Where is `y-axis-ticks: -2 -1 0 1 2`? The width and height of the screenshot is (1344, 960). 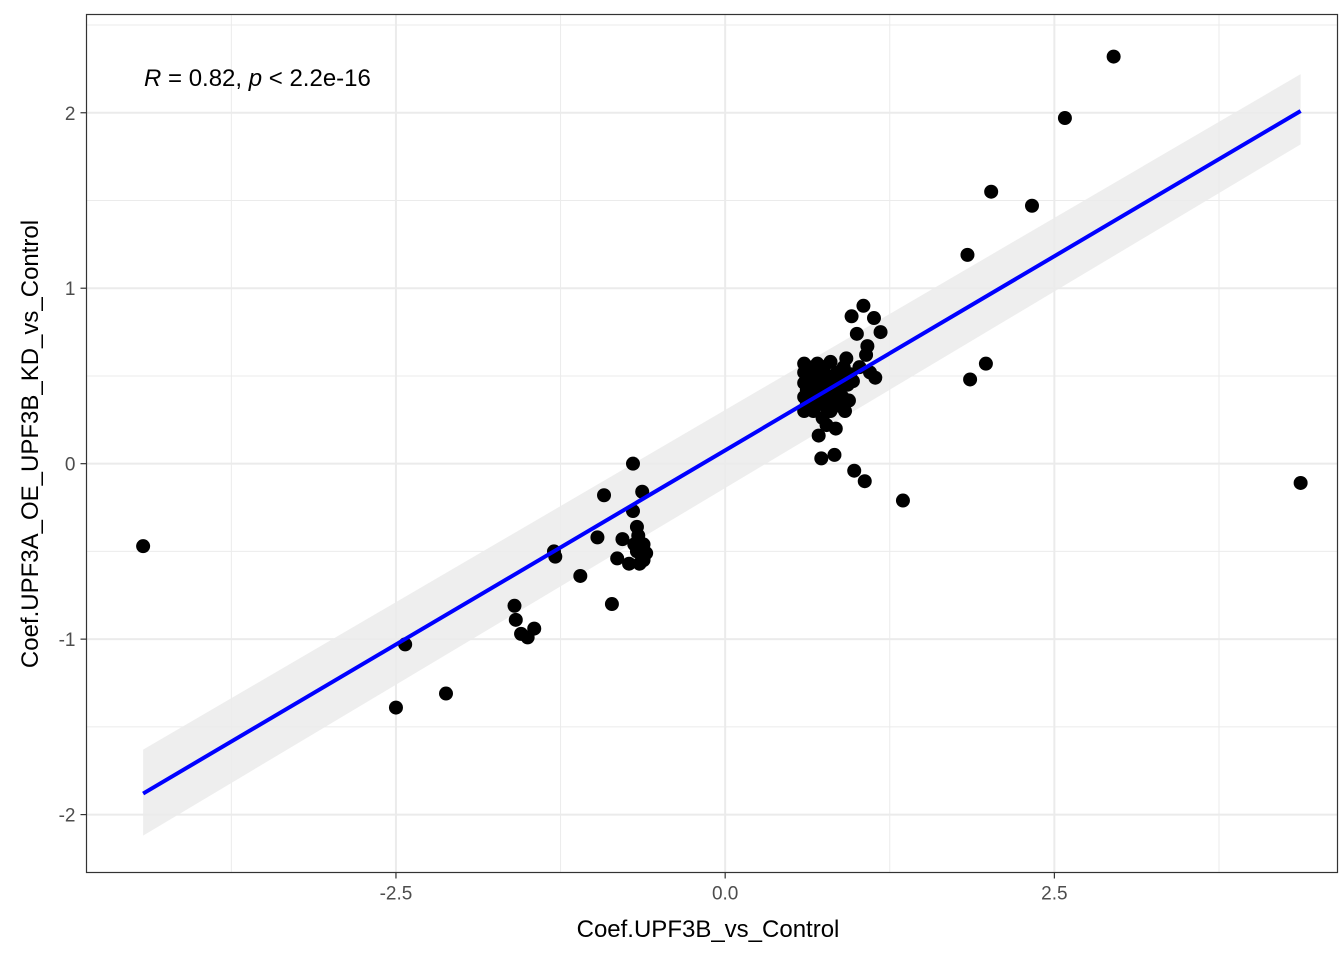 y-axis-ticks: -2 -1 0 1 2 is located at coordinates (73, 465).